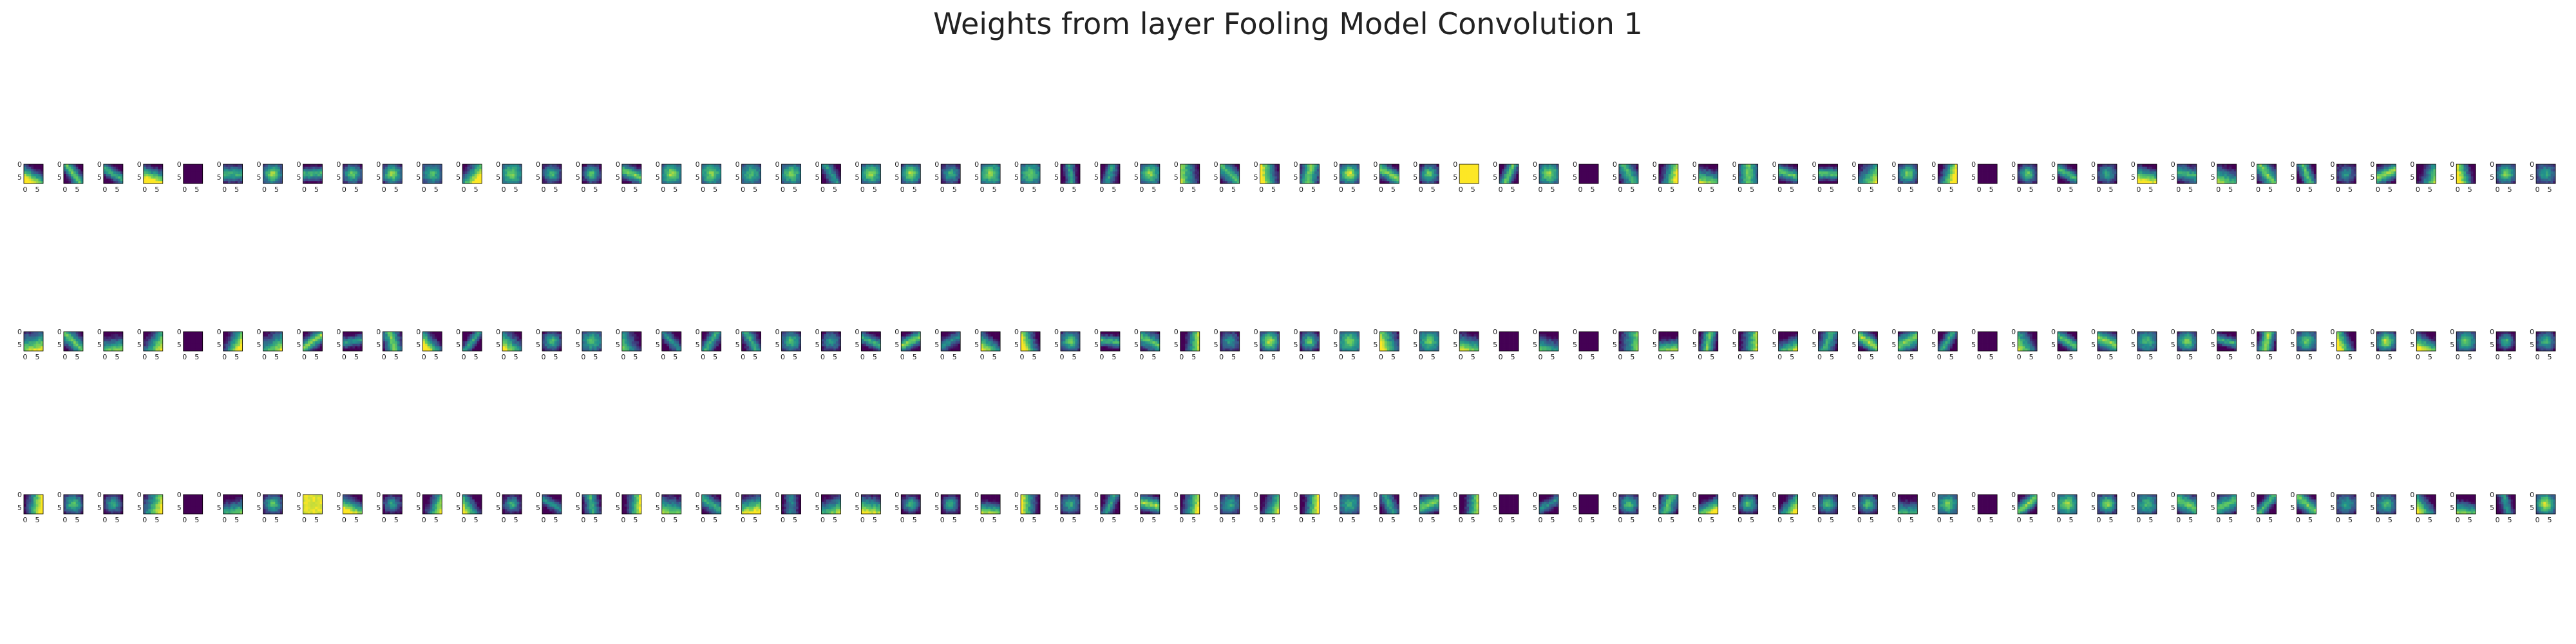  I want to click on kernel-tile: 050 5, so click(589, 177).